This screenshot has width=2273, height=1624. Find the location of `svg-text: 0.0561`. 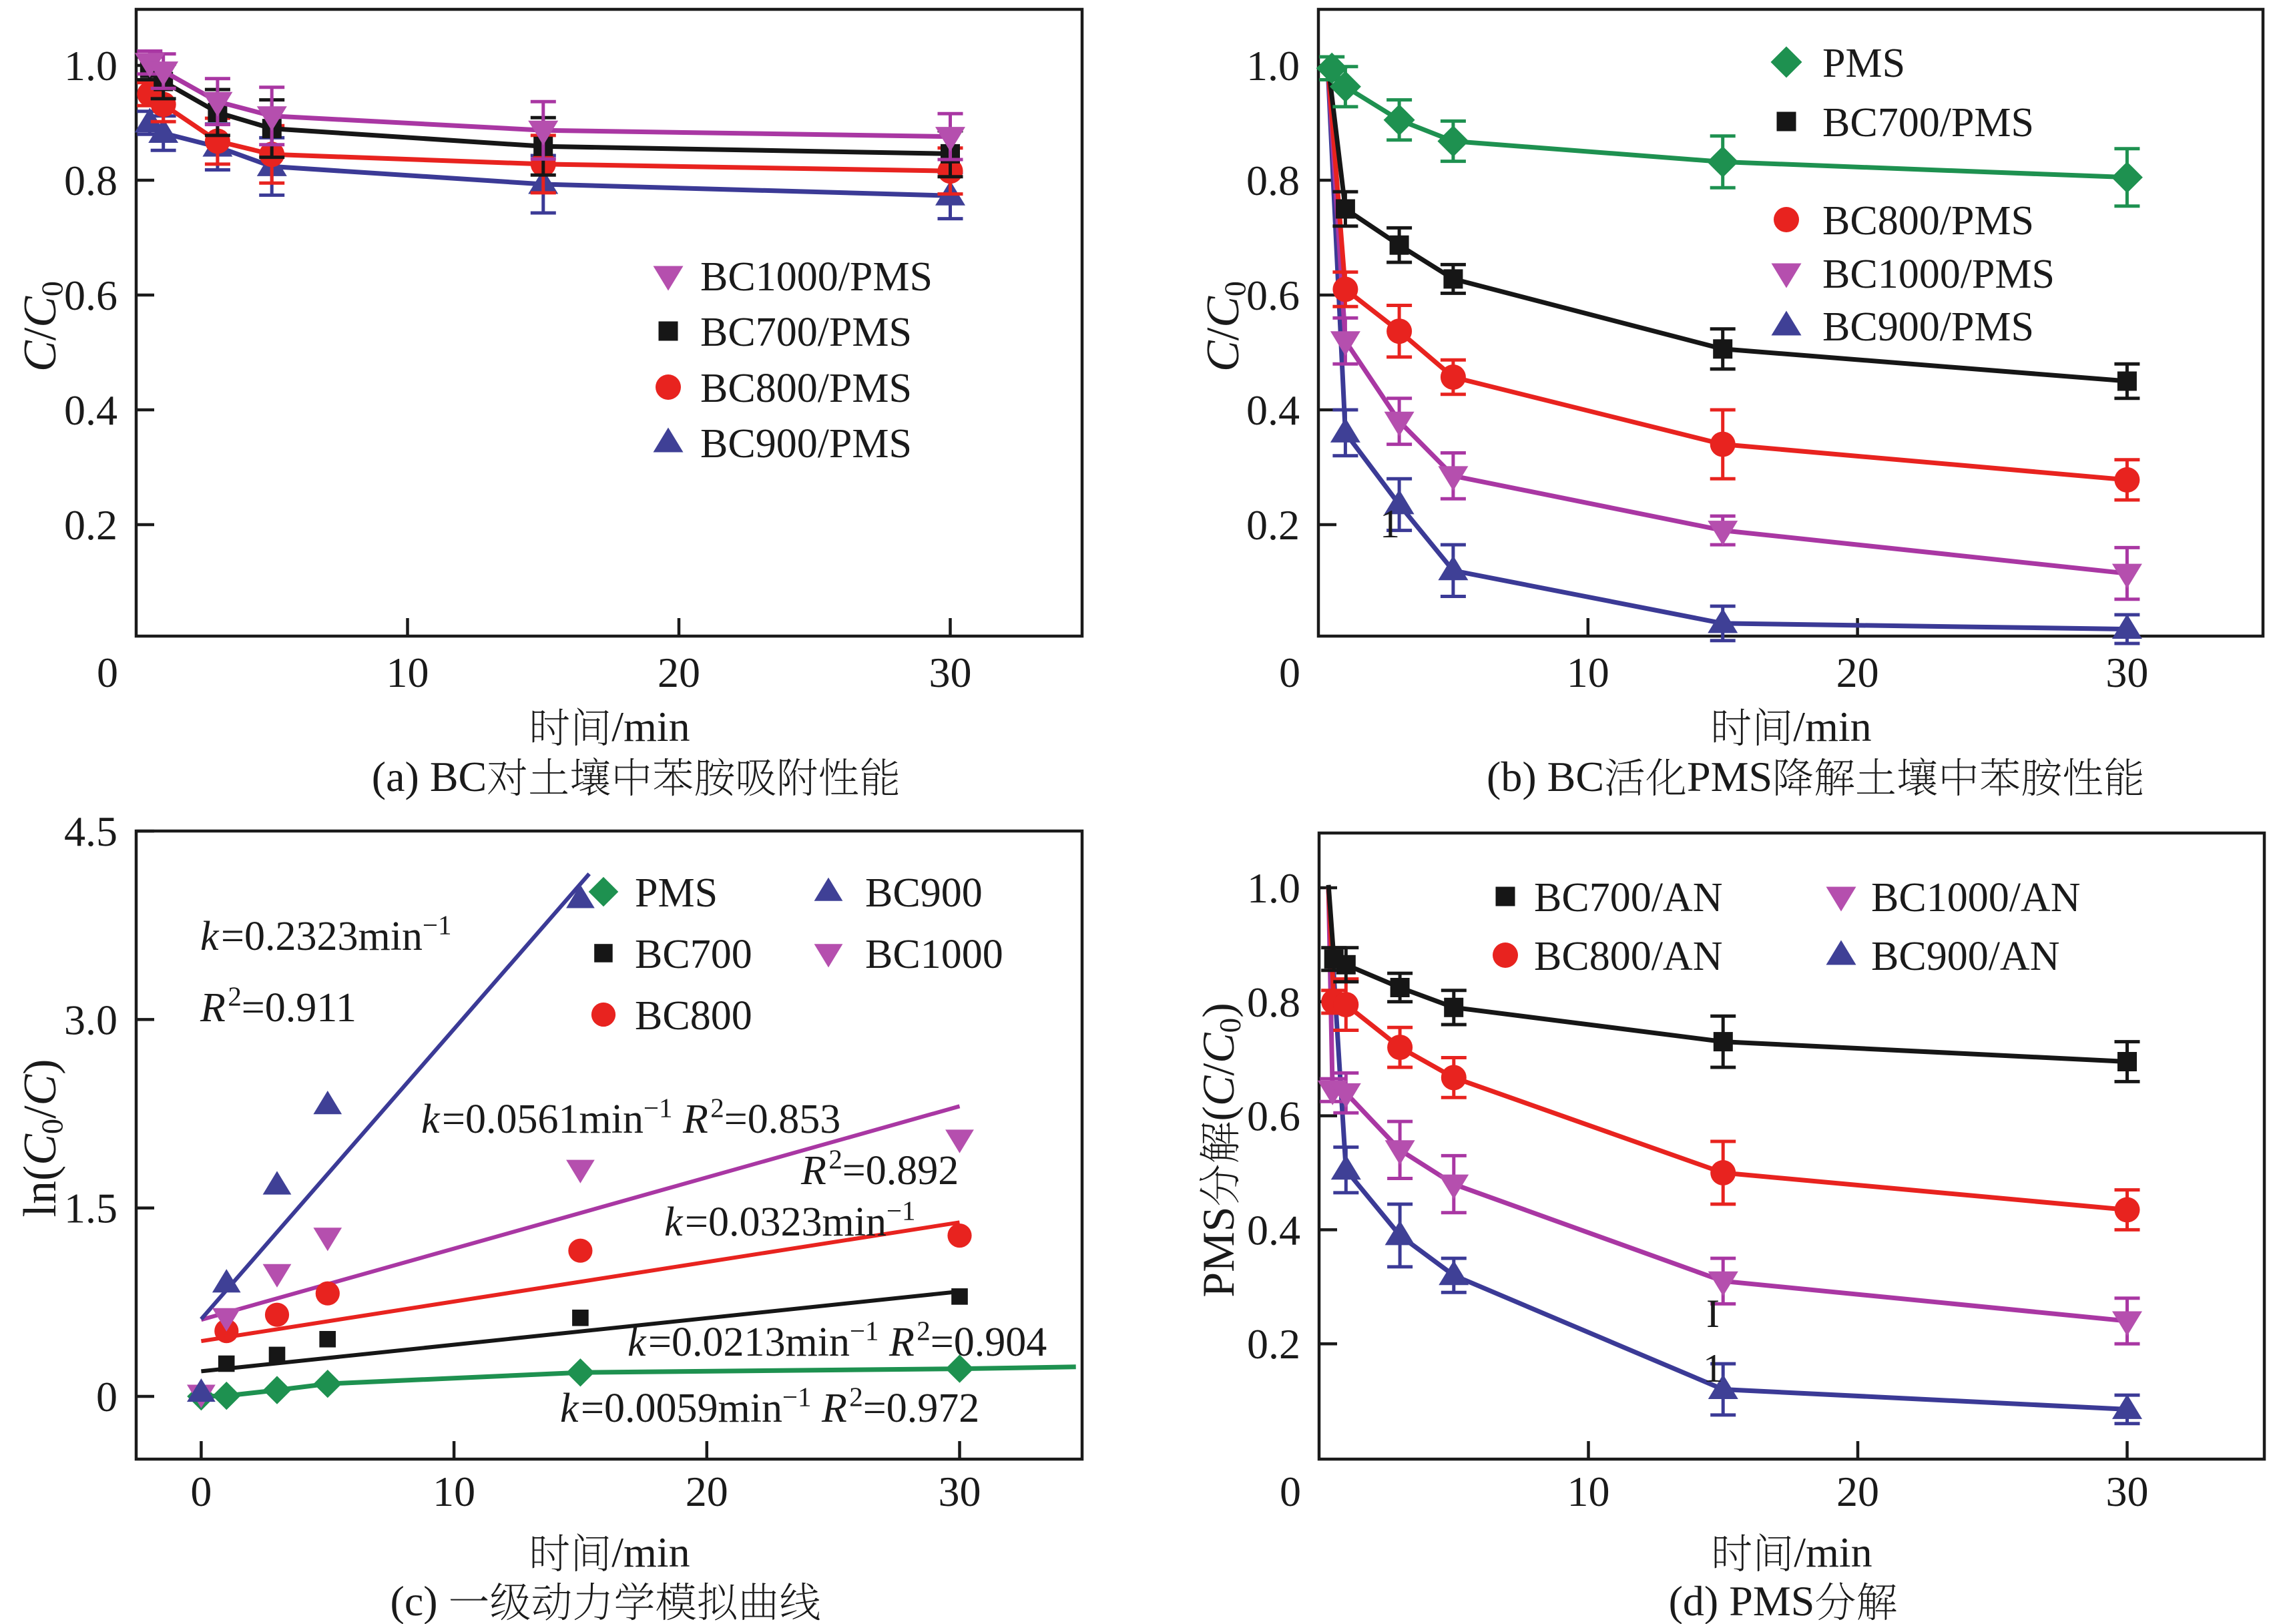

svg-text: 0.0561 is located at coordinates (522, 1119).